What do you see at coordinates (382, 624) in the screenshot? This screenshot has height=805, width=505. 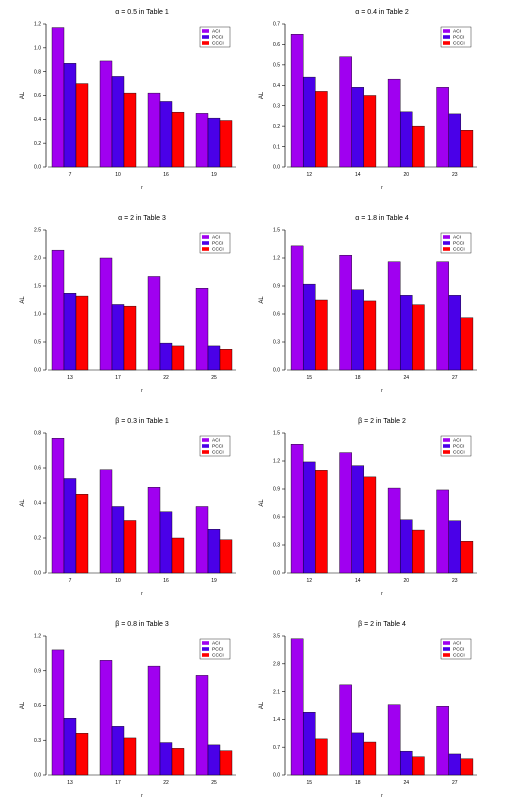 I see `panel-title: β = 2 in Table 4` at bounding box center [382, 624].